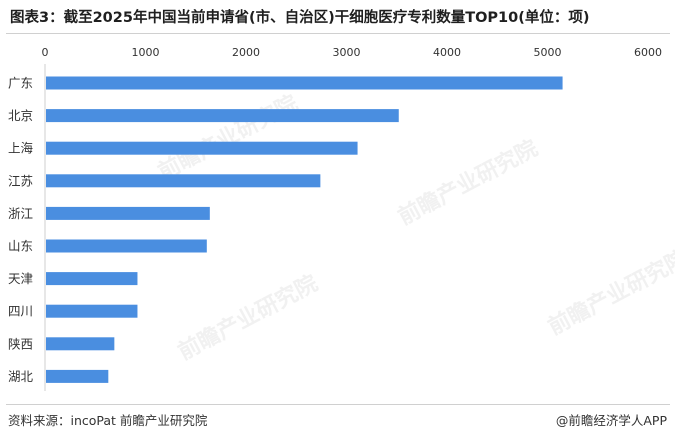  Describe the element at coordinates (108, 420) in the screenshot. I see `source-note: 资料来源：incoPat 前瞻产业研究院` at that location.